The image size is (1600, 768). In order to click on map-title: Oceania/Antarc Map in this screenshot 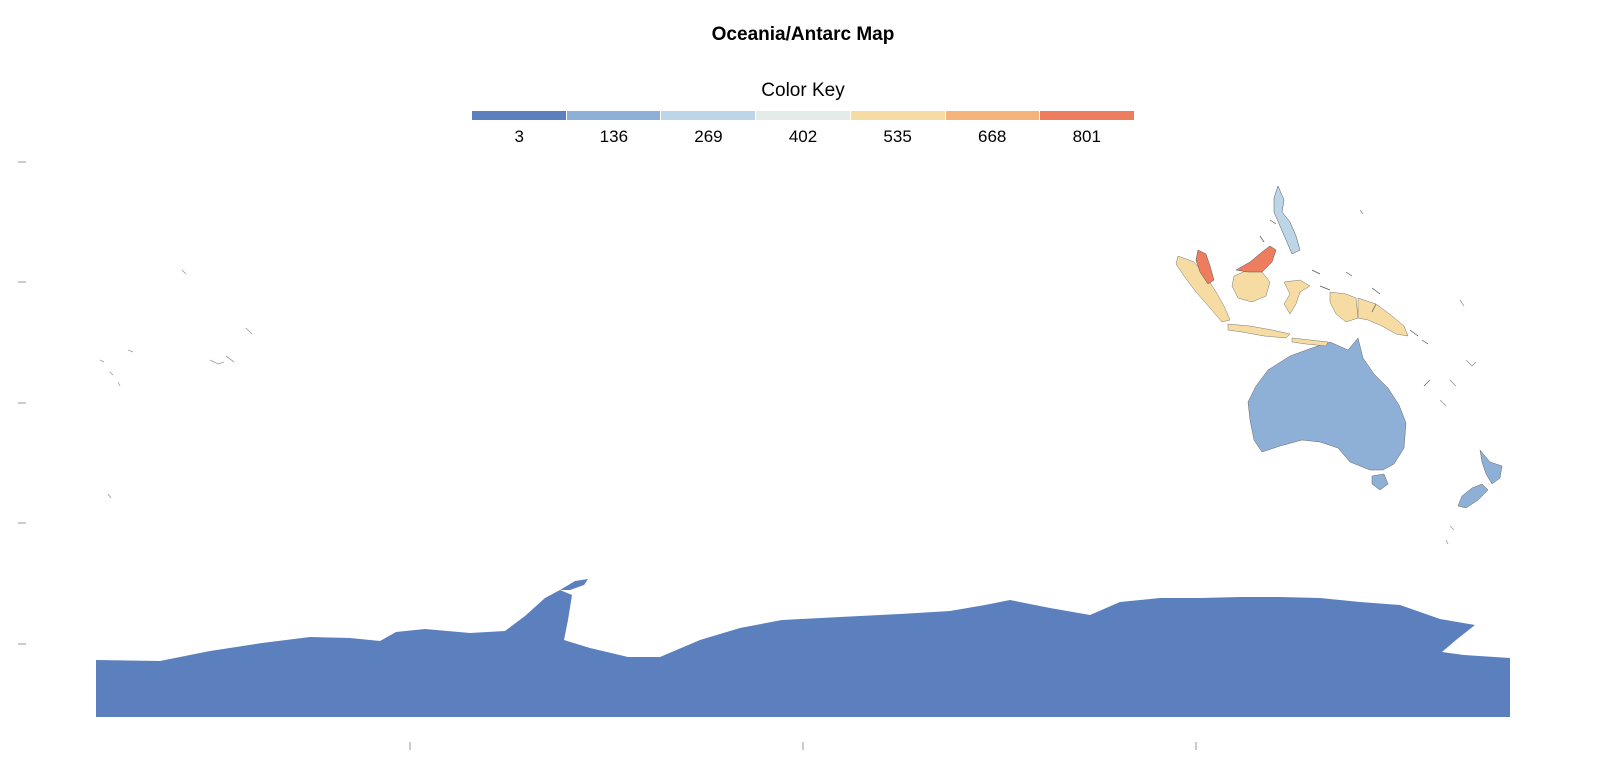, I will do `click(803, 34)`.